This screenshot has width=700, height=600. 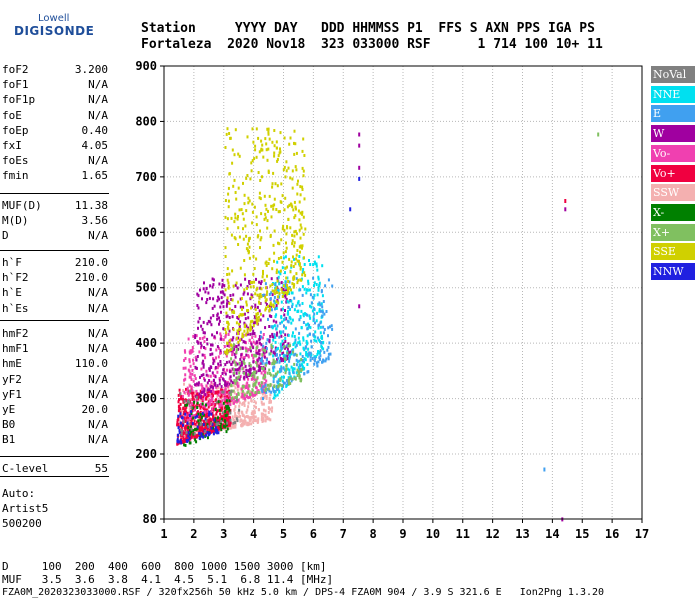 I want to click on param-value: 3.56, so click(x=95, y=221).